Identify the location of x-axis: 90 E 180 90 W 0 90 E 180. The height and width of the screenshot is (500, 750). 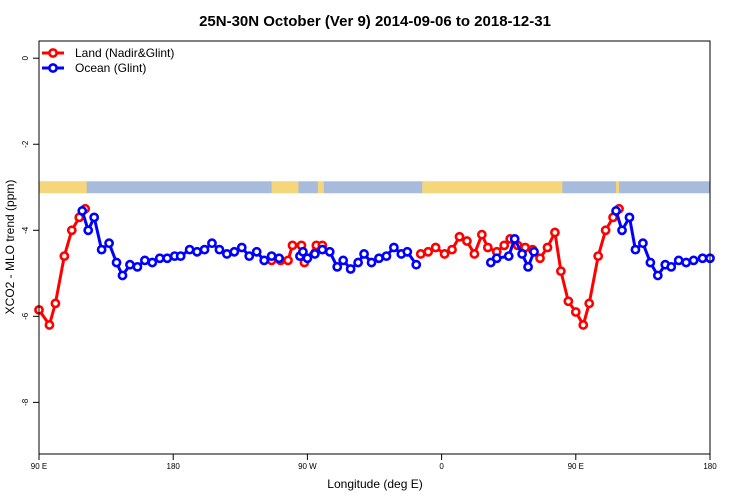
(374, 462).